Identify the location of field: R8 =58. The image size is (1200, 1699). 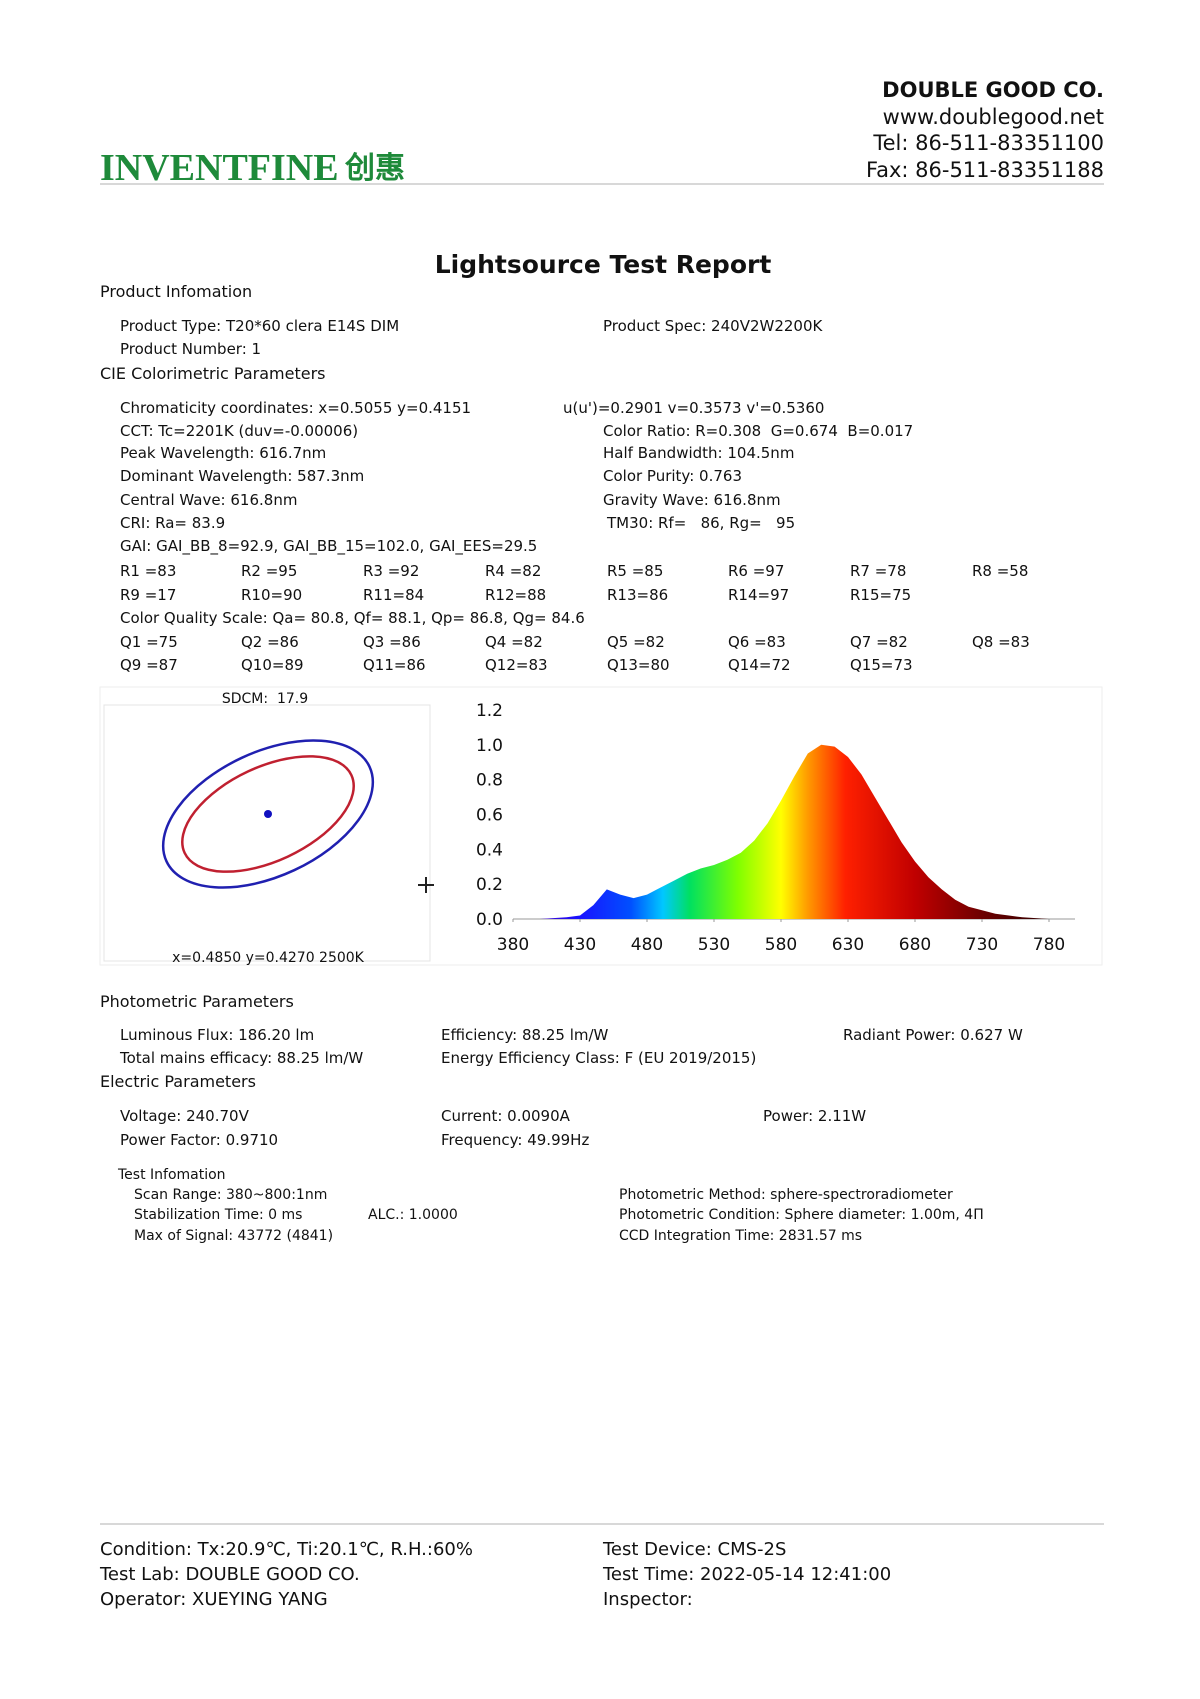
(1000, 571).